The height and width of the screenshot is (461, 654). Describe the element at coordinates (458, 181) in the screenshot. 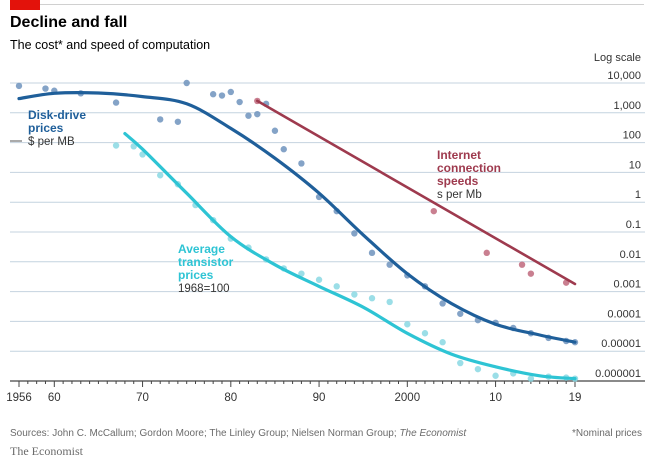

I see `internet-label: speeds` at that location.